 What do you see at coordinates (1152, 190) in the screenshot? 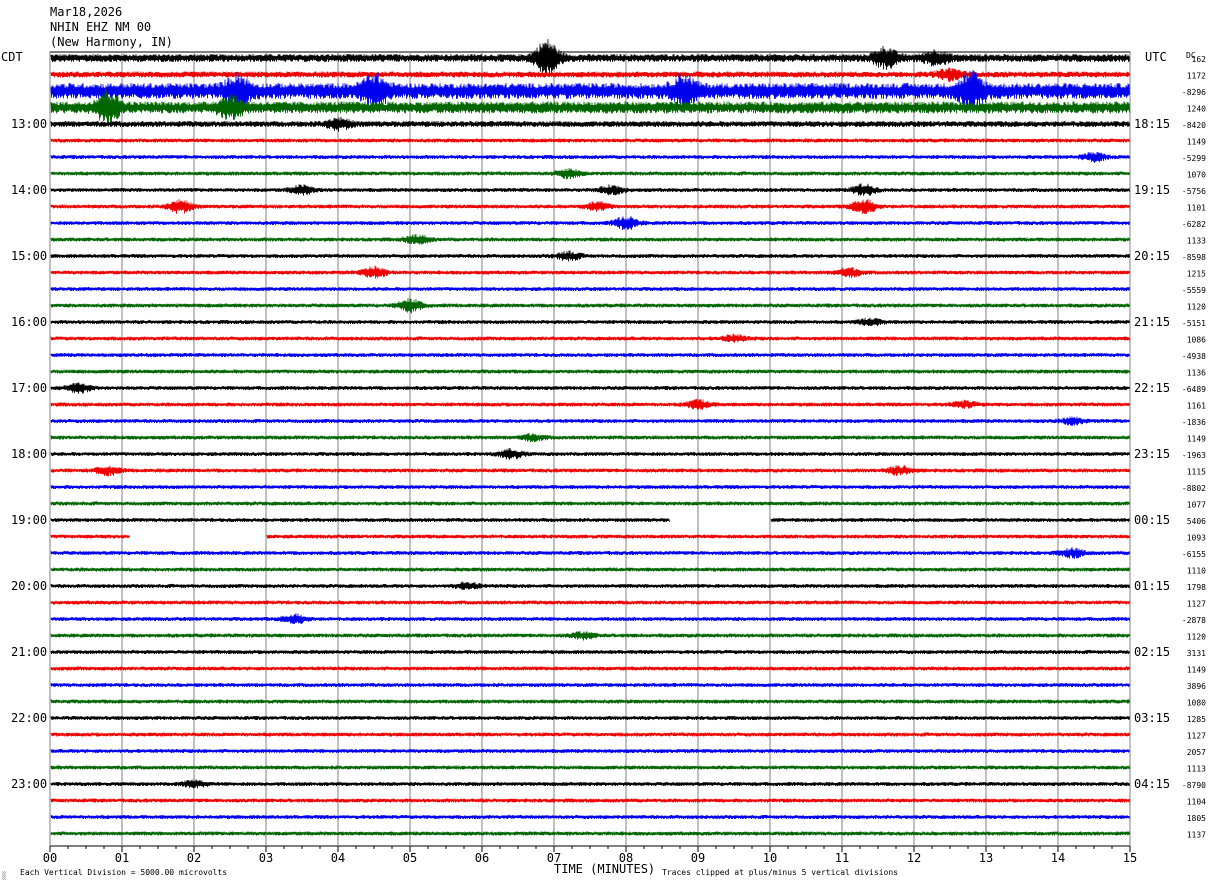
I see `right-hour-label: 19:15` at bounding box center [1152, 190].